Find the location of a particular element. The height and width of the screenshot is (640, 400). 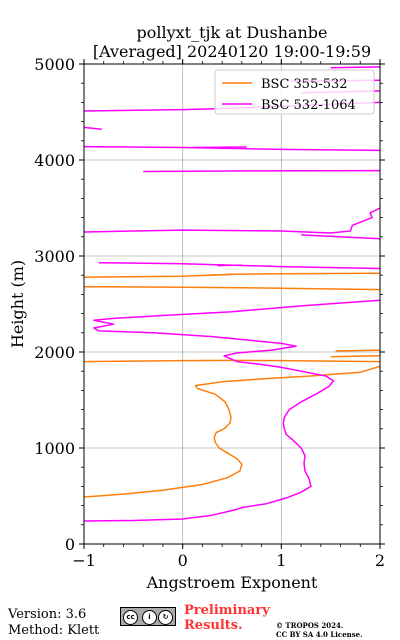

y-axis-label: Height (m) is located at coordinates (17, 304).